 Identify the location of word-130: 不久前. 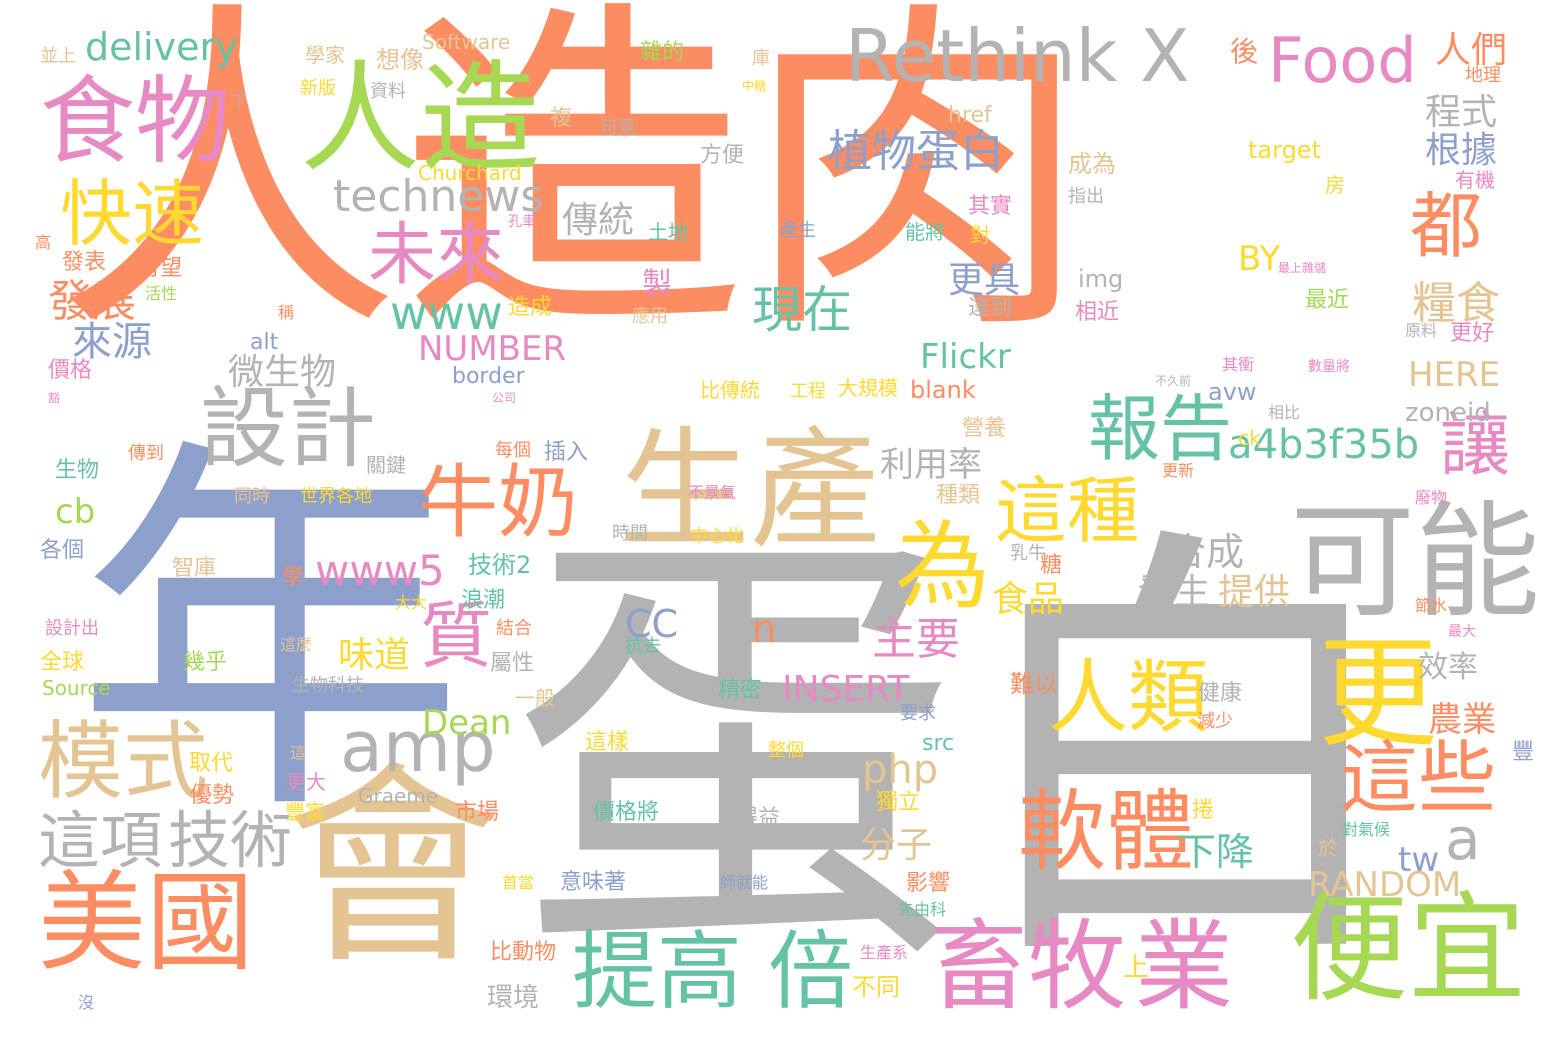
(1173, 381).